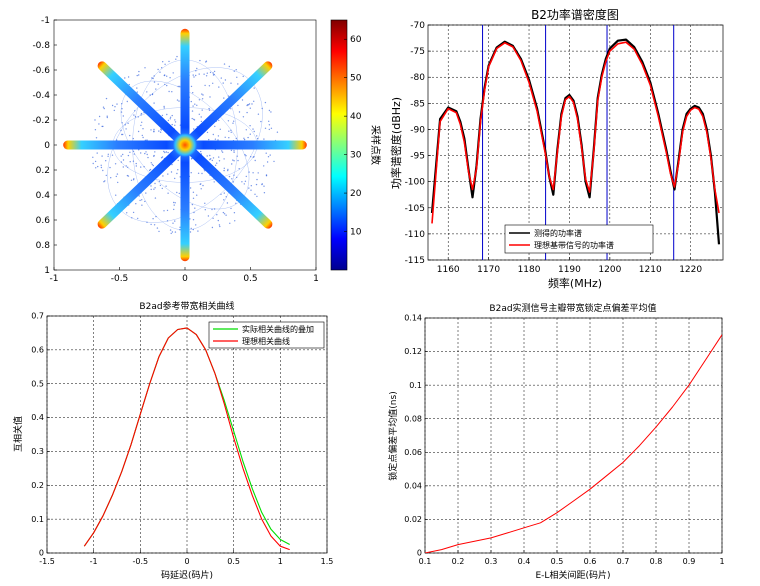  I want to click on autocorr-y-tick-label: 0.7, so click(37, 316).